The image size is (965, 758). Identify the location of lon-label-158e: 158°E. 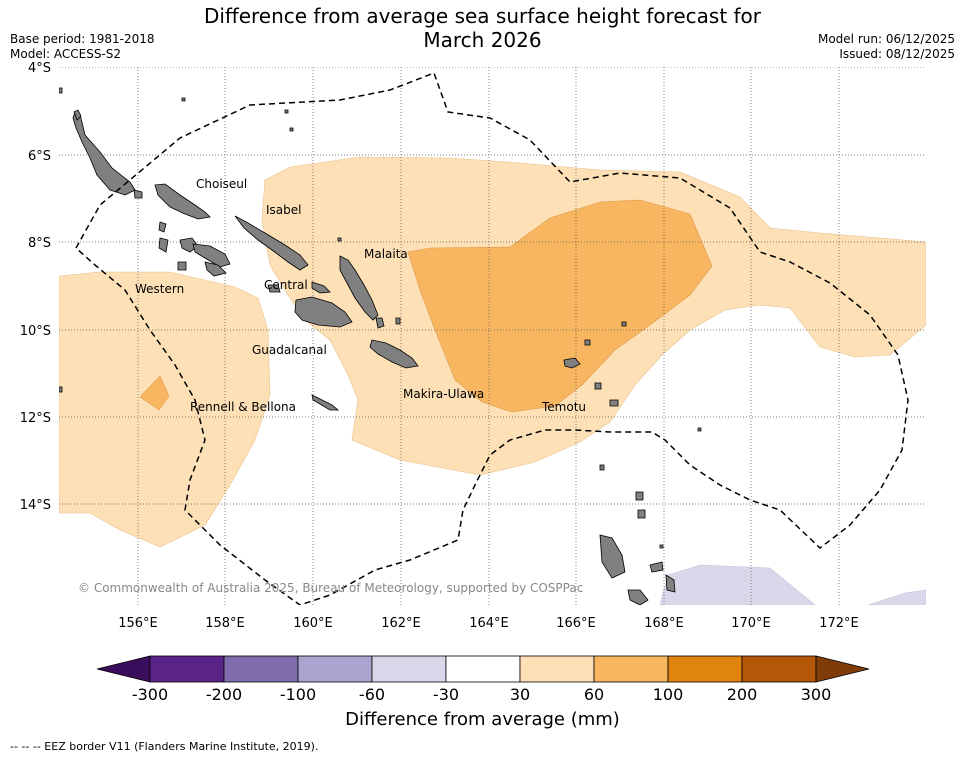
(225, 623).